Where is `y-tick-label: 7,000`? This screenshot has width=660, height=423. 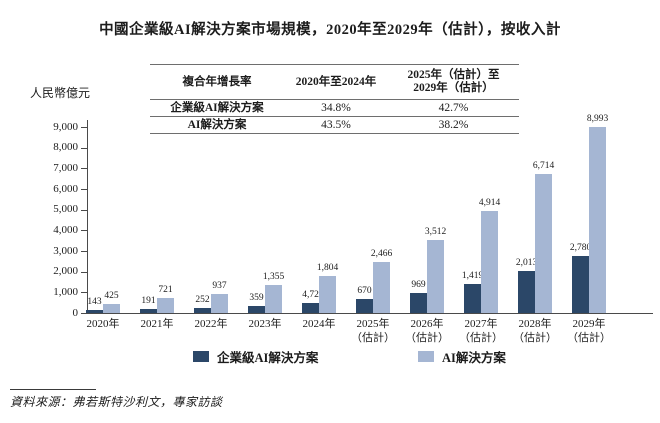 y-tick-label: 7,000 is located at coordinates (65, 167).